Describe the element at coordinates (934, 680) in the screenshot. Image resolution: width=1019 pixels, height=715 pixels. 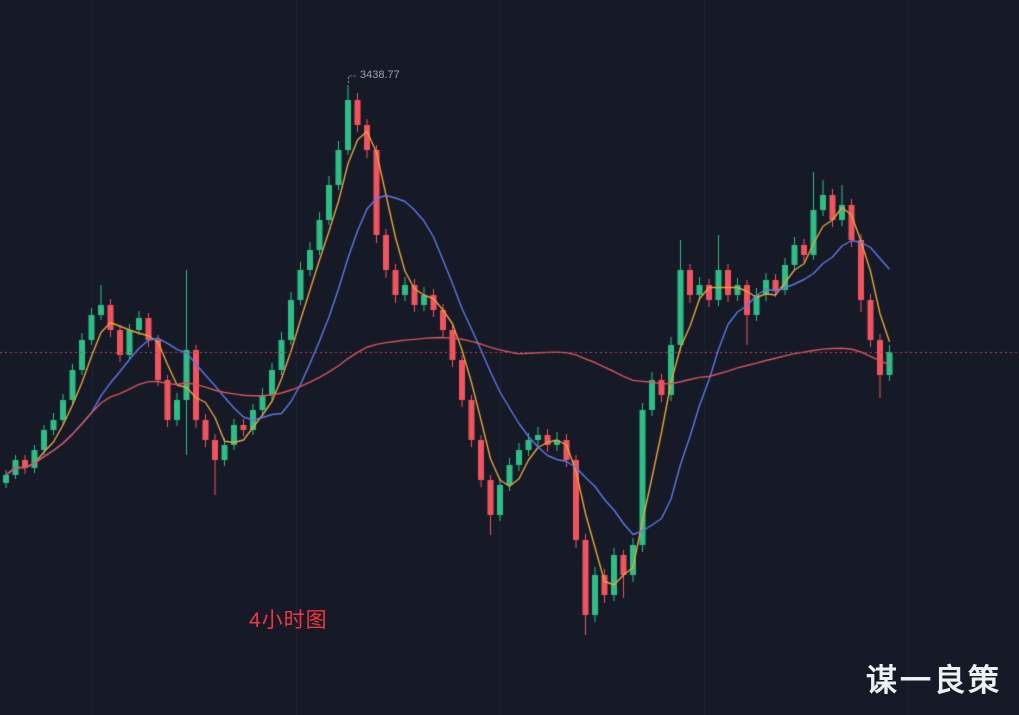
I see `watermark-text: 谋一良策` at that location.